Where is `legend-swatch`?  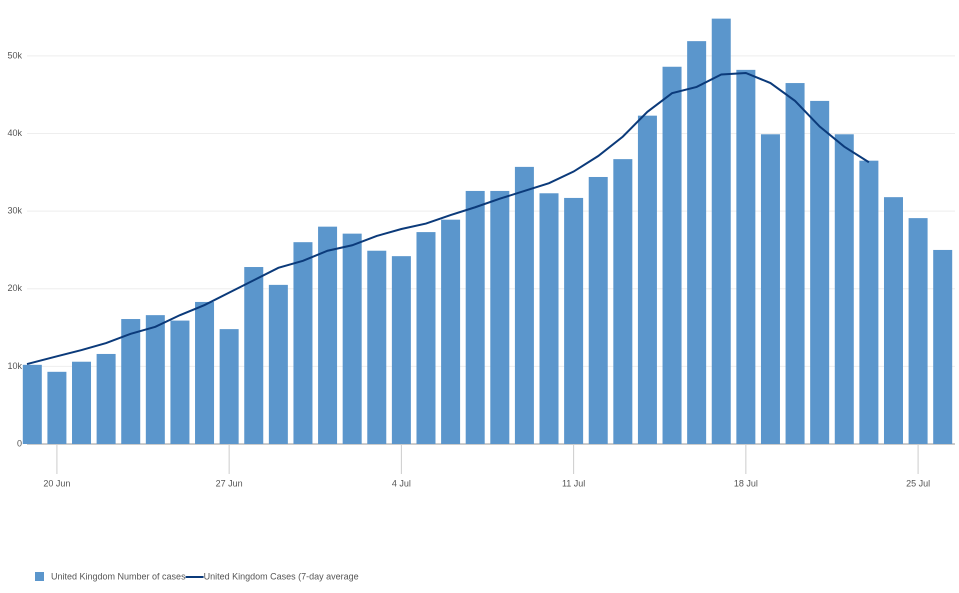
legend-swatch is located at coordinates (39, 576).